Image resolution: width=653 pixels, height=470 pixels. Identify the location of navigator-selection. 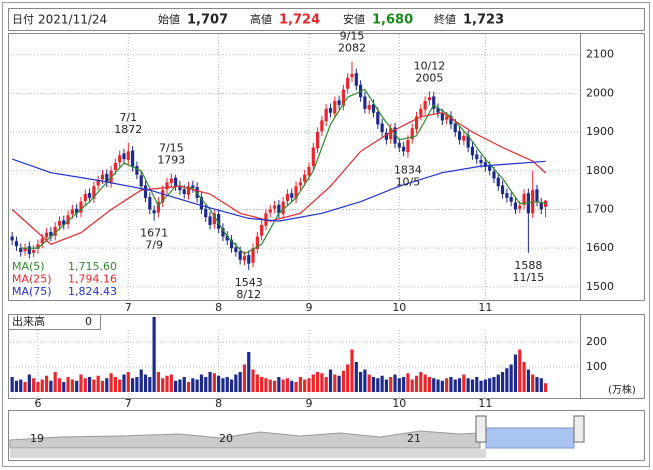
(530, 438).